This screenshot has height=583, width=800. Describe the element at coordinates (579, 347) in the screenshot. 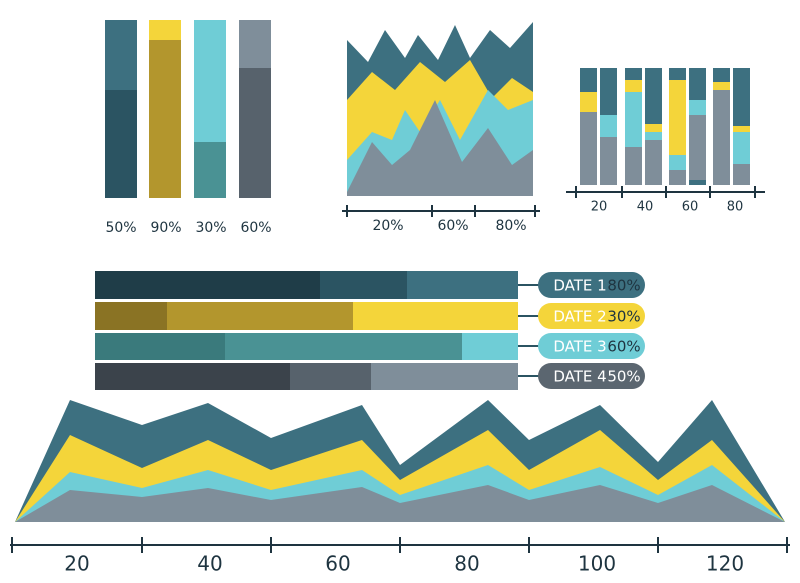

I see `row-label: DATE 3` at that location.